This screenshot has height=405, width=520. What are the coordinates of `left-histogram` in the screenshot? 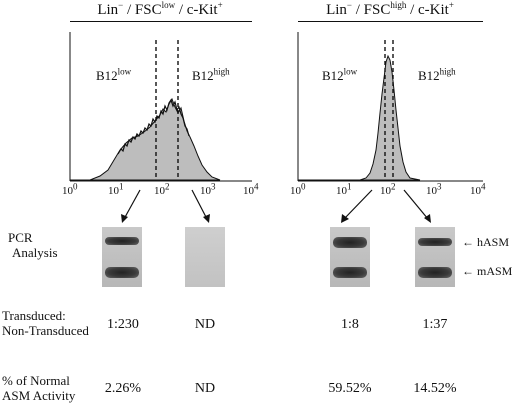 It's located at (145, 139).